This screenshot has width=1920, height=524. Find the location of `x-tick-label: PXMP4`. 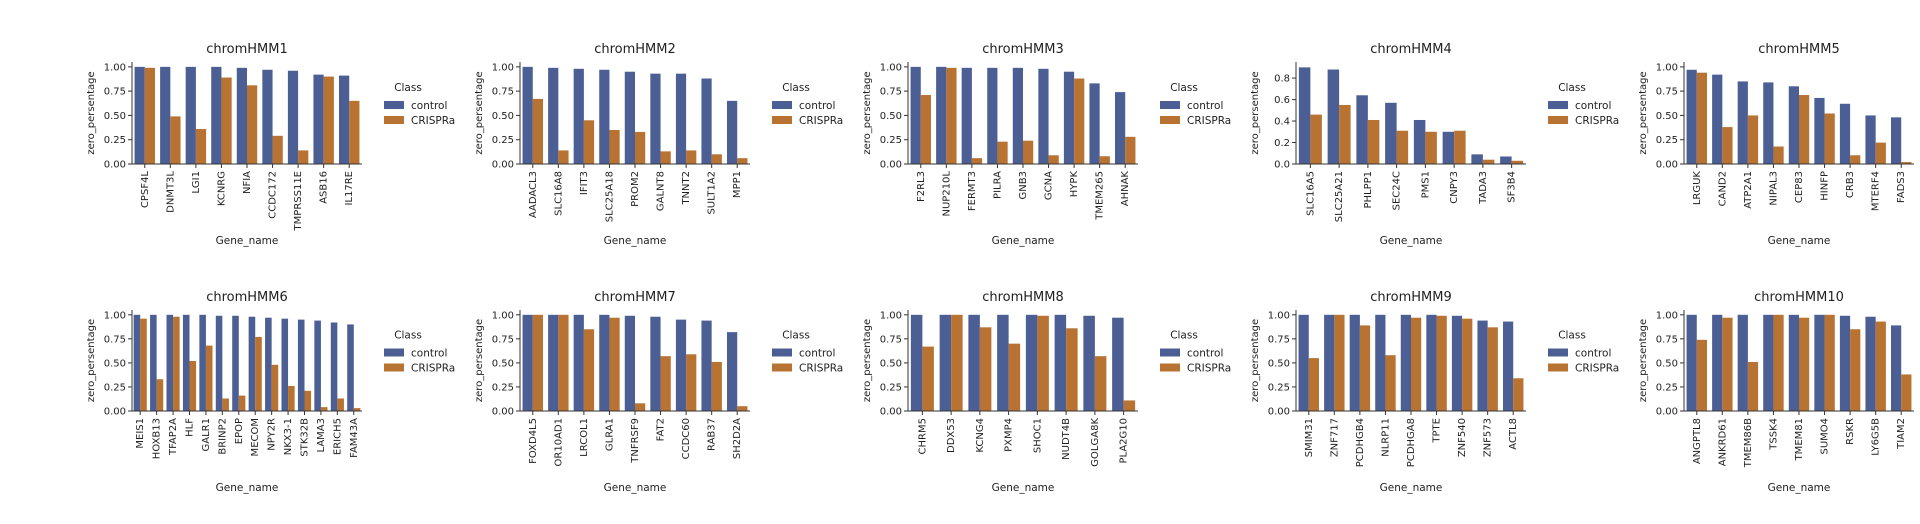

x-tick-label: PXMP4 is located at coordinates (1009, 435).